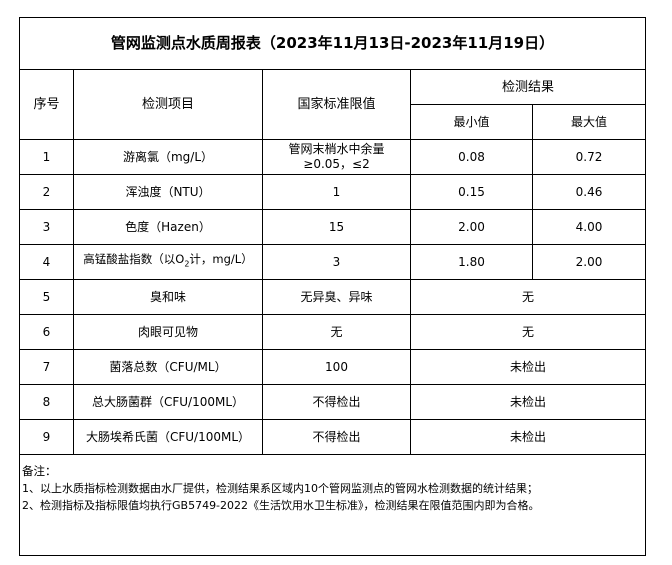 The height and width of the screenshot is (565, 672). What do you see at coordinates (332, 43) in the screenshot?
I see `report-title: 管网监测点水质周报表（2023年11月13日-2023年11月19日）` at bounding box center [332, 43].